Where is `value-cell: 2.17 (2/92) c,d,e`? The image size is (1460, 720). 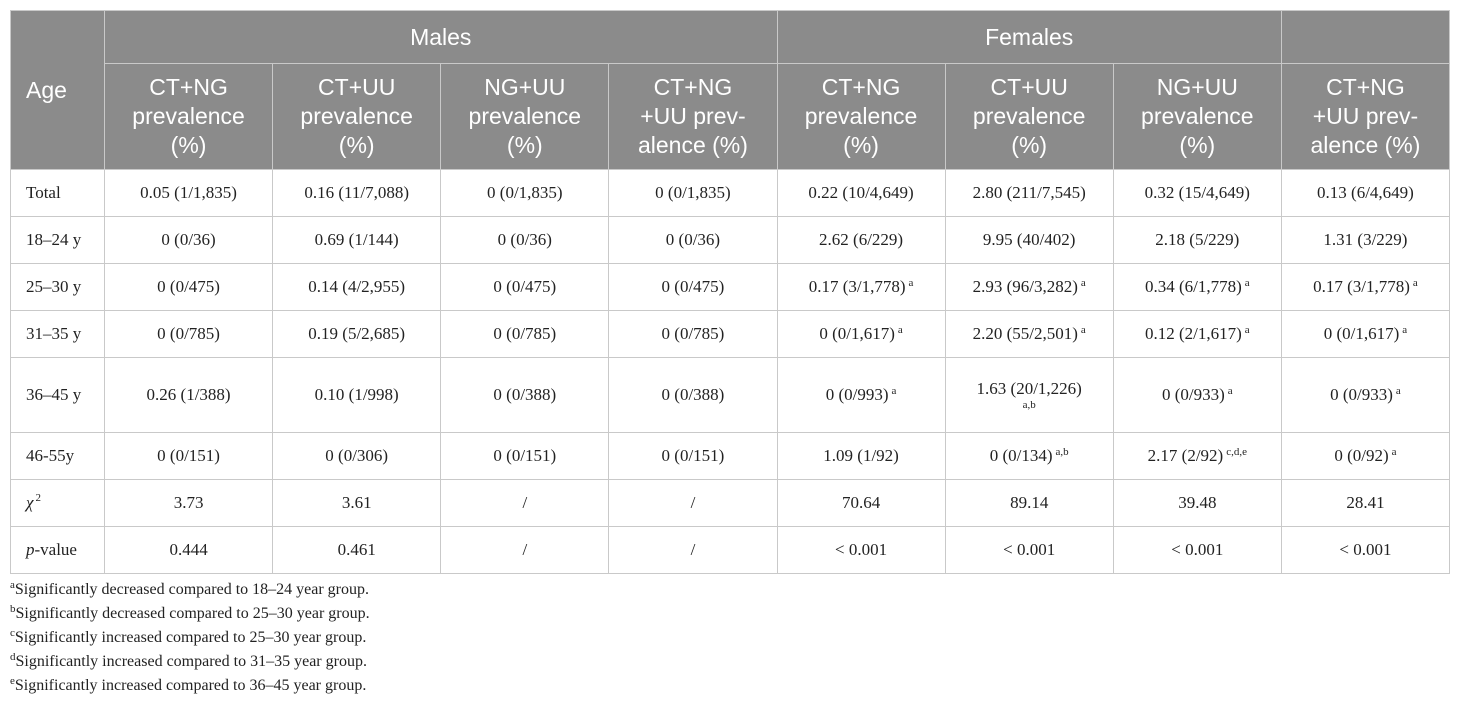
value-cell: 2.17 (2/92) c,d,e is located at coordinates (1197, 456).